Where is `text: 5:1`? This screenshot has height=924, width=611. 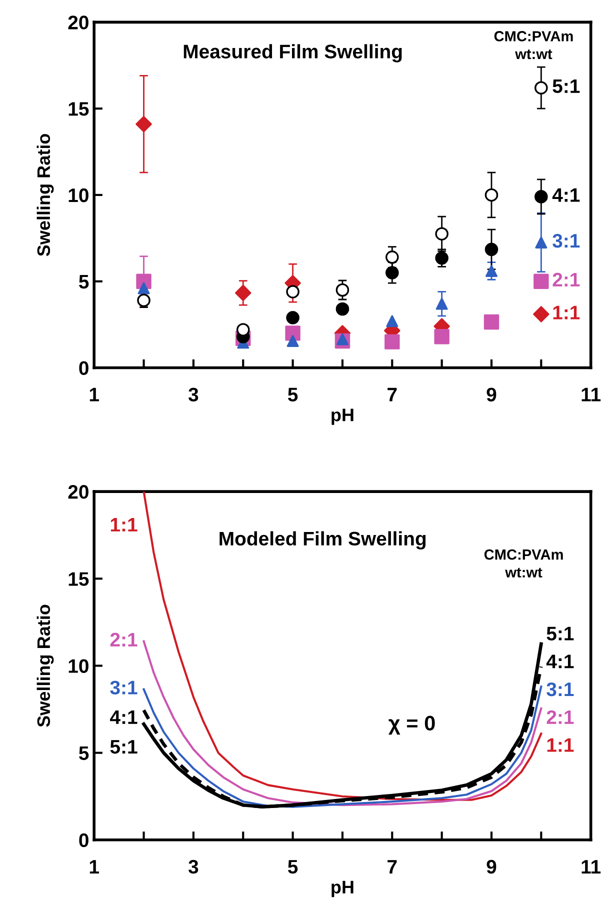 text: 5:1 is located at coordinates (124, 747).